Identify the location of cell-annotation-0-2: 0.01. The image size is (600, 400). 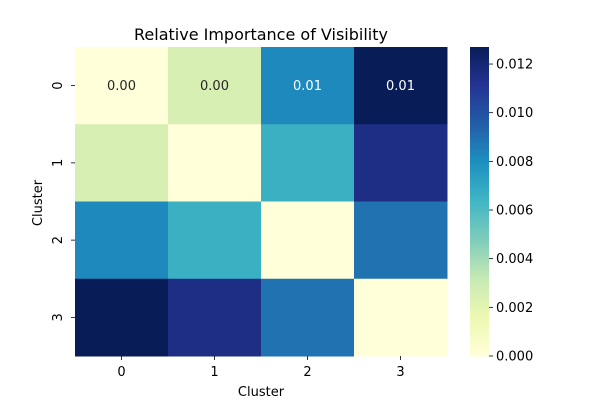
(307, 86).